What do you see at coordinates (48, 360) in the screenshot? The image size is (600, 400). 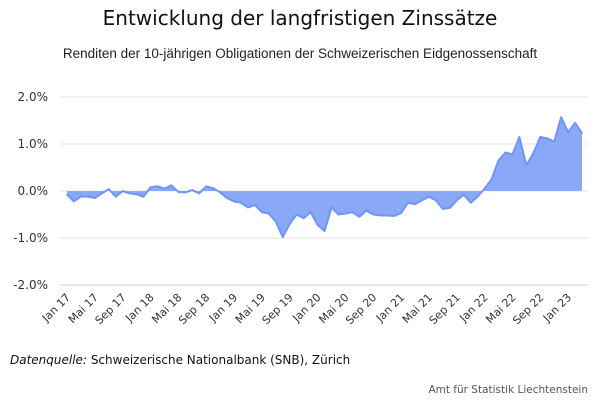 I see `source-label: Datenquelle:` at bounding box center [48, 360].